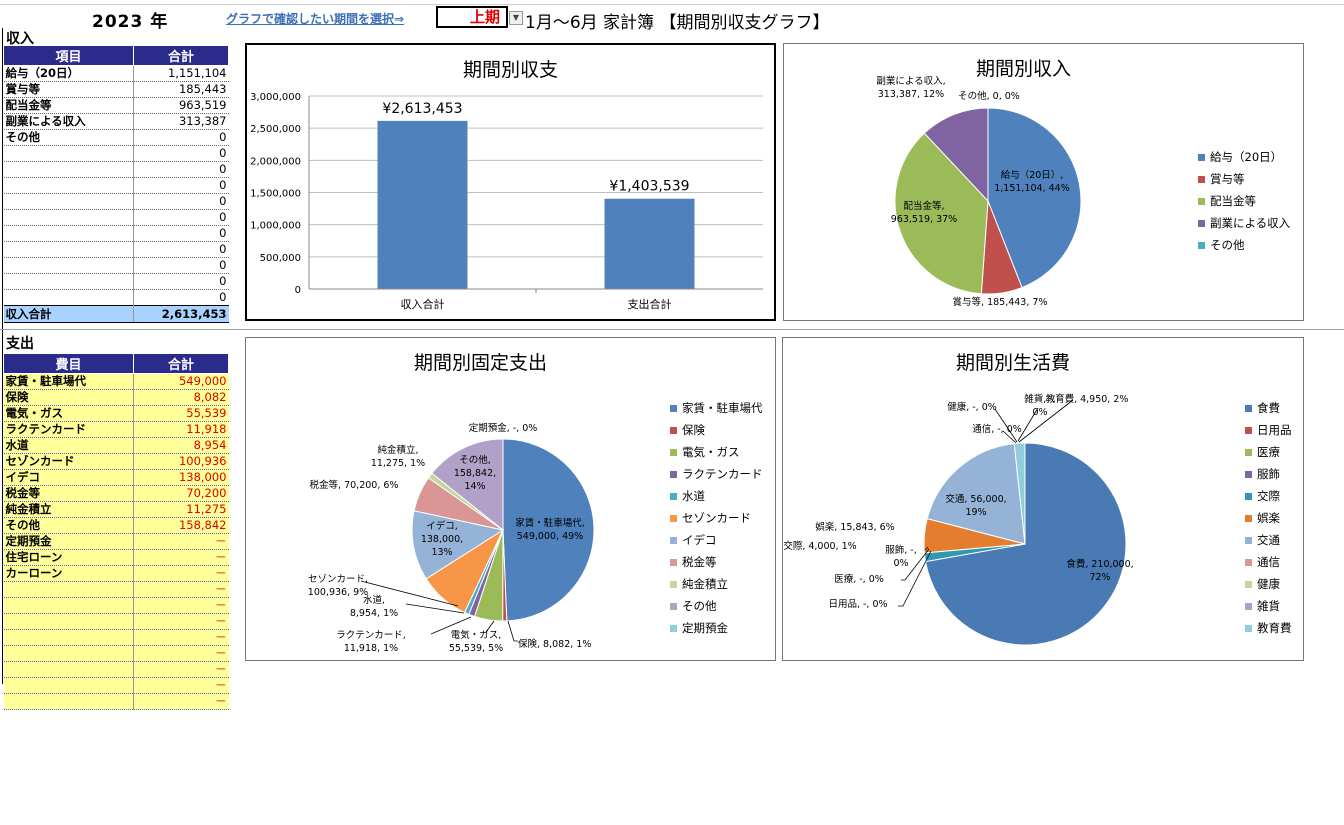 The image size is (1344, 825). I want to click on legend-swatch, so click(673, 562).